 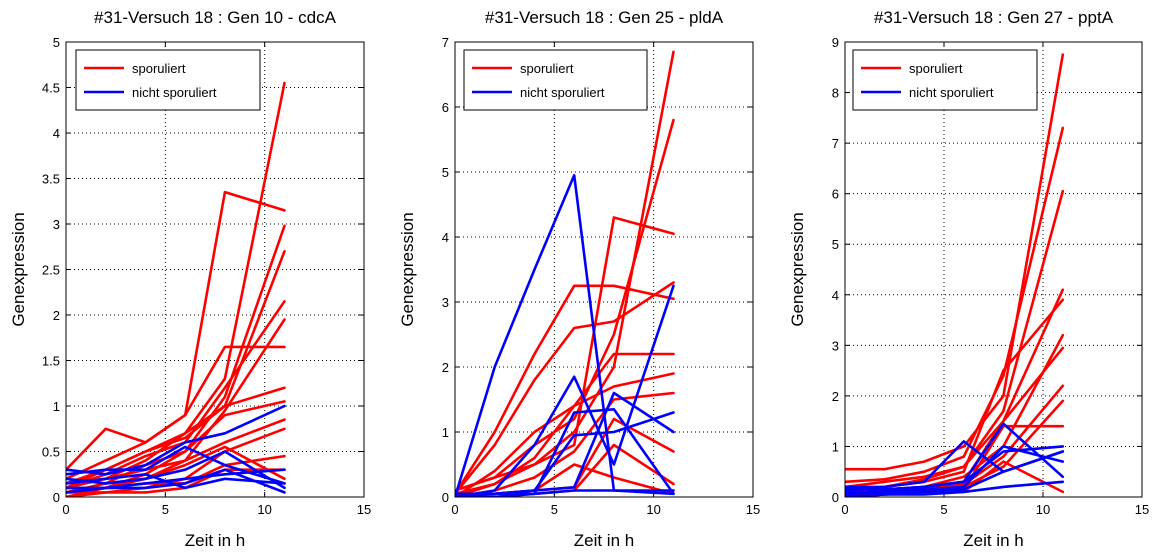 I want to click on chart-title: #31-Versuch 18 : Gen 10 - cdcA, so click(x=215, y=17).